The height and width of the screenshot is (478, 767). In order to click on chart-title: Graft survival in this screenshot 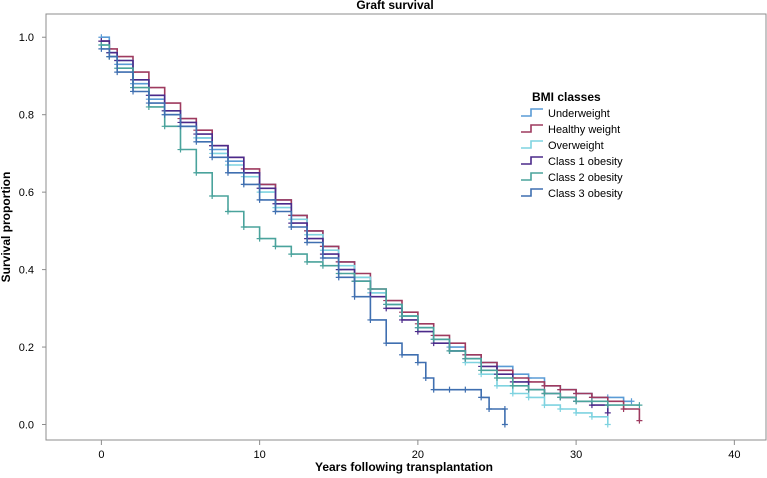, I will do `click(394, 6)`.